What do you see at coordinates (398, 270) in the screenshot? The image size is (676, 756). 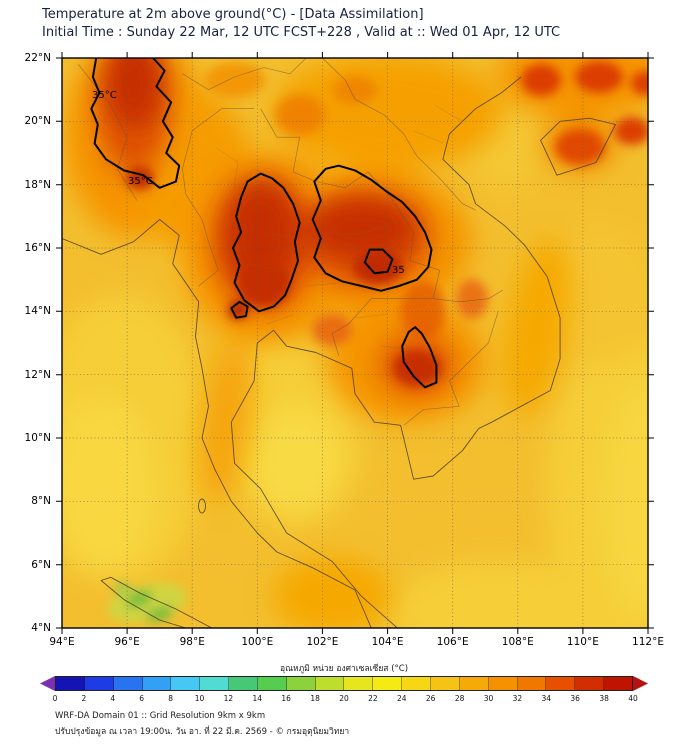 I see `contour-label-ne-inner: 35` at bounding box center [398, 270].